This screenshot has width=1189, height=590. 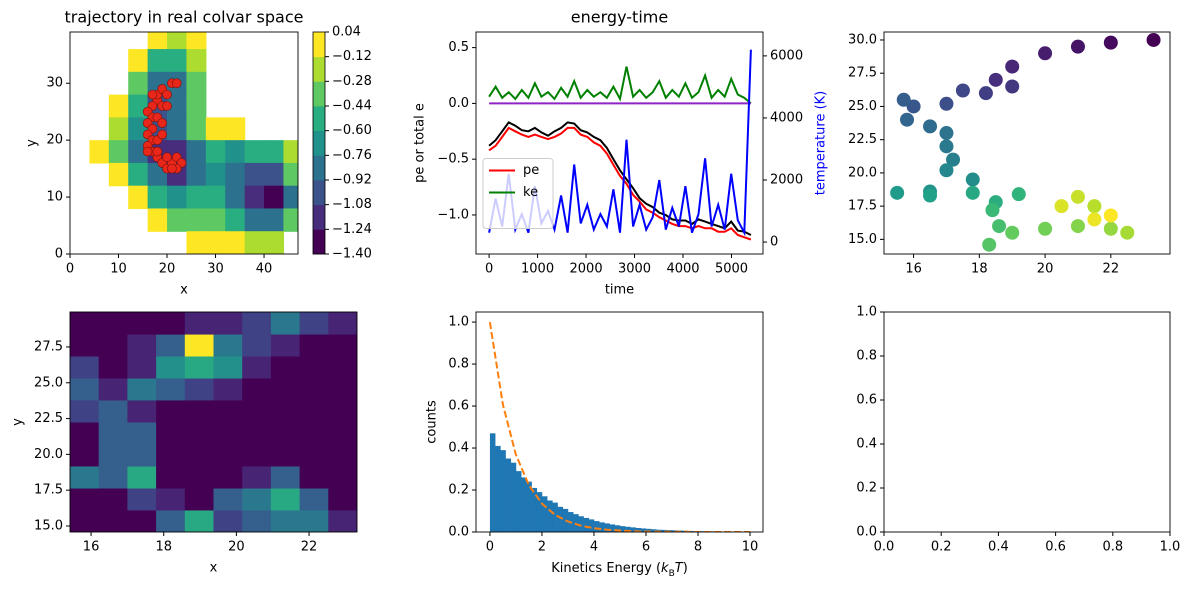 What do you see at coordinates (54, 197) in the screenshot?
I see `y-tick-label: 10` at bounding box center [54, 197].